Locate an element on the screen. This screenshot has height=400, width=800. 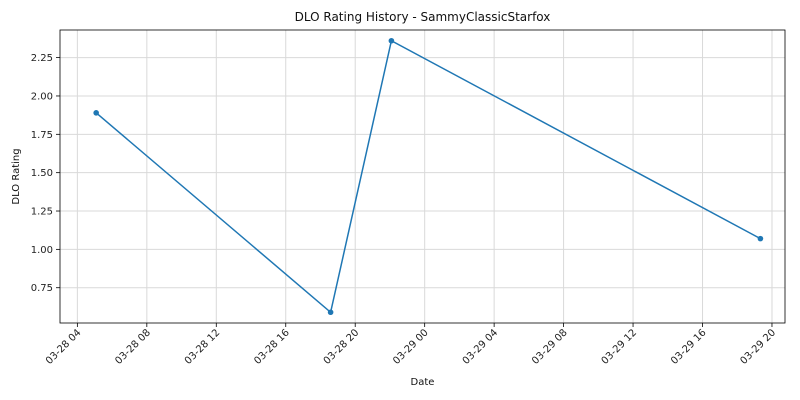
y-tick-label: 1.50 is located at coordinates (42, 173).